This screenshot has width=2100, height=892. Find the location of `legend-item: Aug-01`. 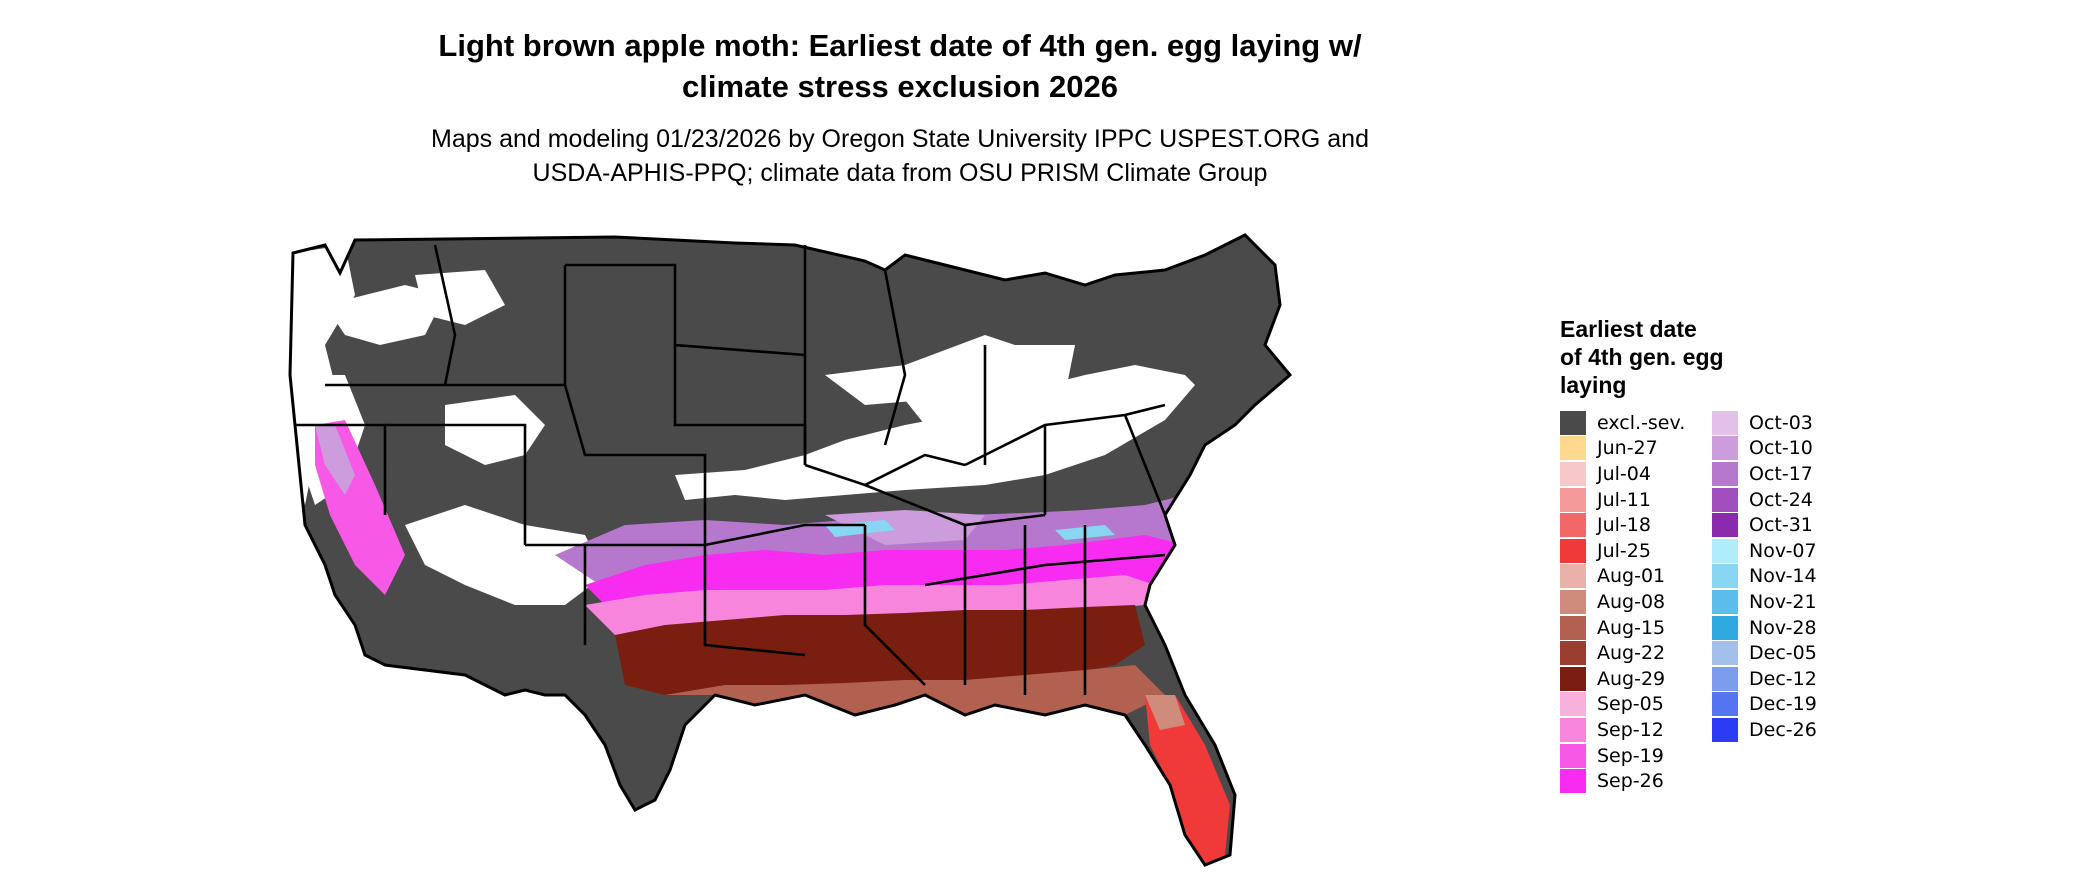

legend-item: Aug-01 is located at coordinates (1622, 577).